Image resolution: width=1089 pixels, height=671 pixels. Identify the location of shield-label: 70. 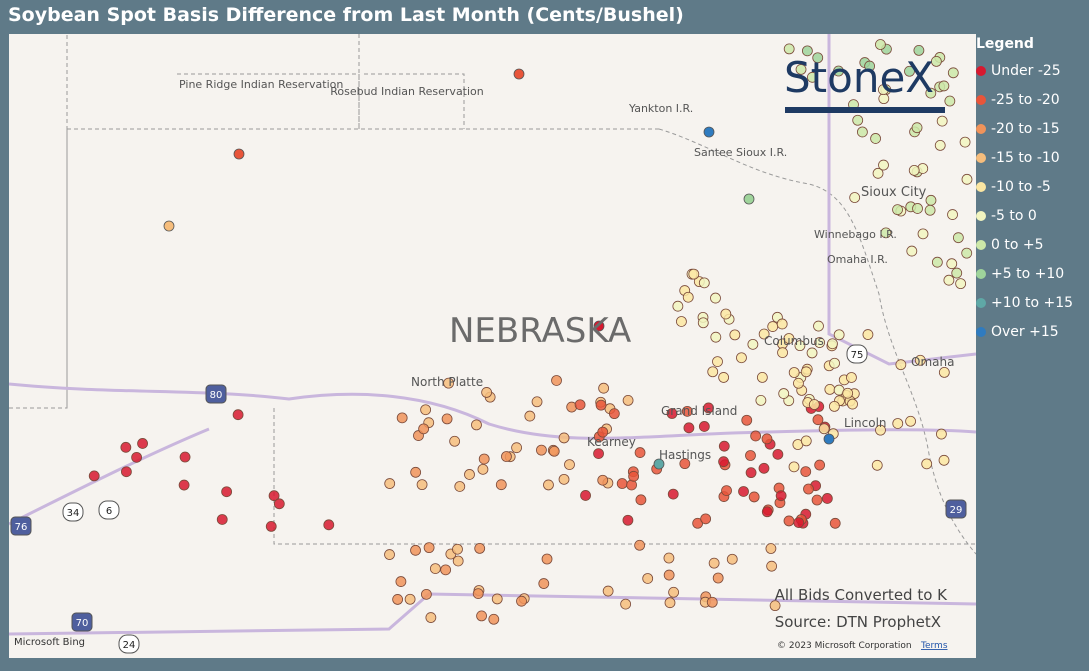
(82, 623).